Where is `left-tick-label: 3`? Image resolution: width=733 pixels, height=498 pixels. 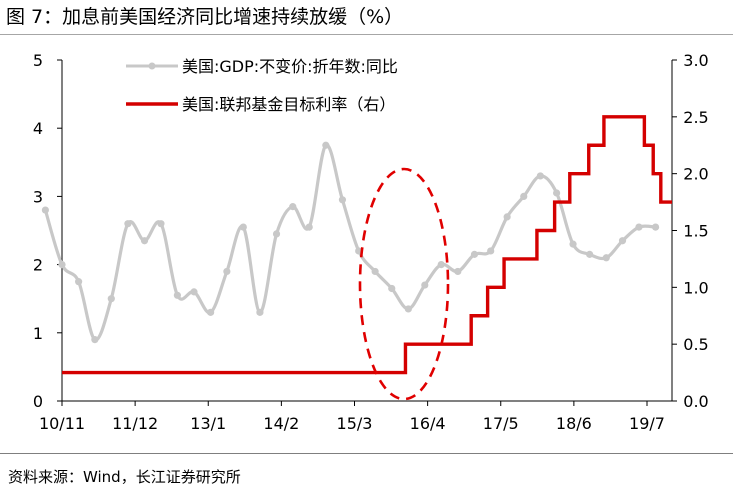
left-tick-label: 3 is located at coordinates (38, 196).